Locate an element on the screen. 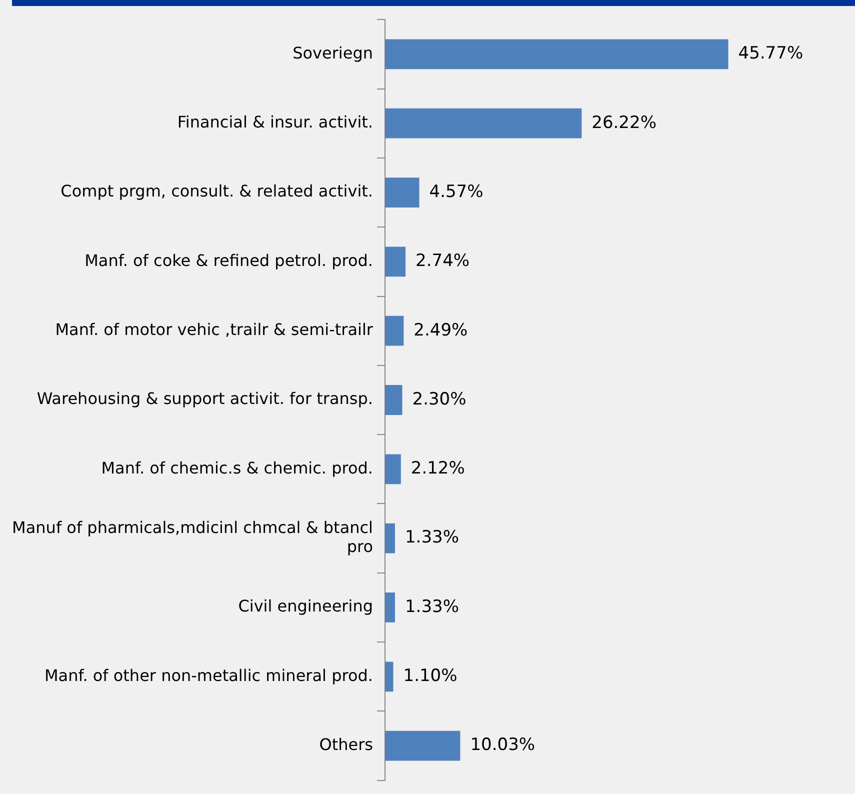 Image resolution: width=855 pixels, height=794 pixels. data-label: 45.77% is located at coordinates (771, 54).